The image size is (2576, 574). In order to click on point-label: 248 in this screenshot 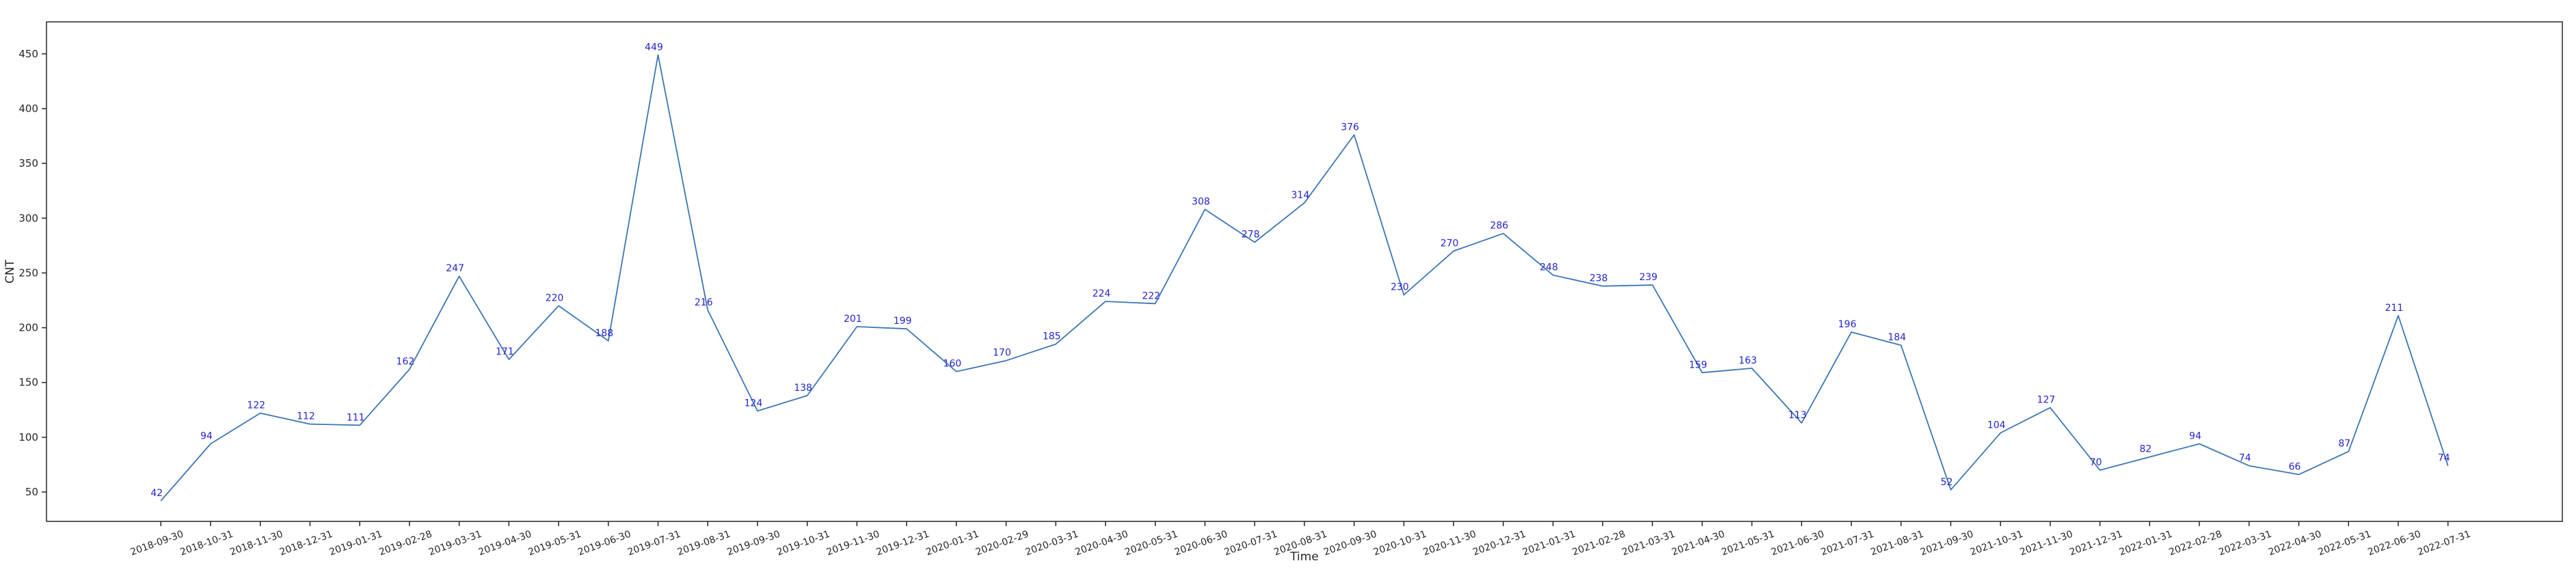, I will do `click(1549, 267)`.